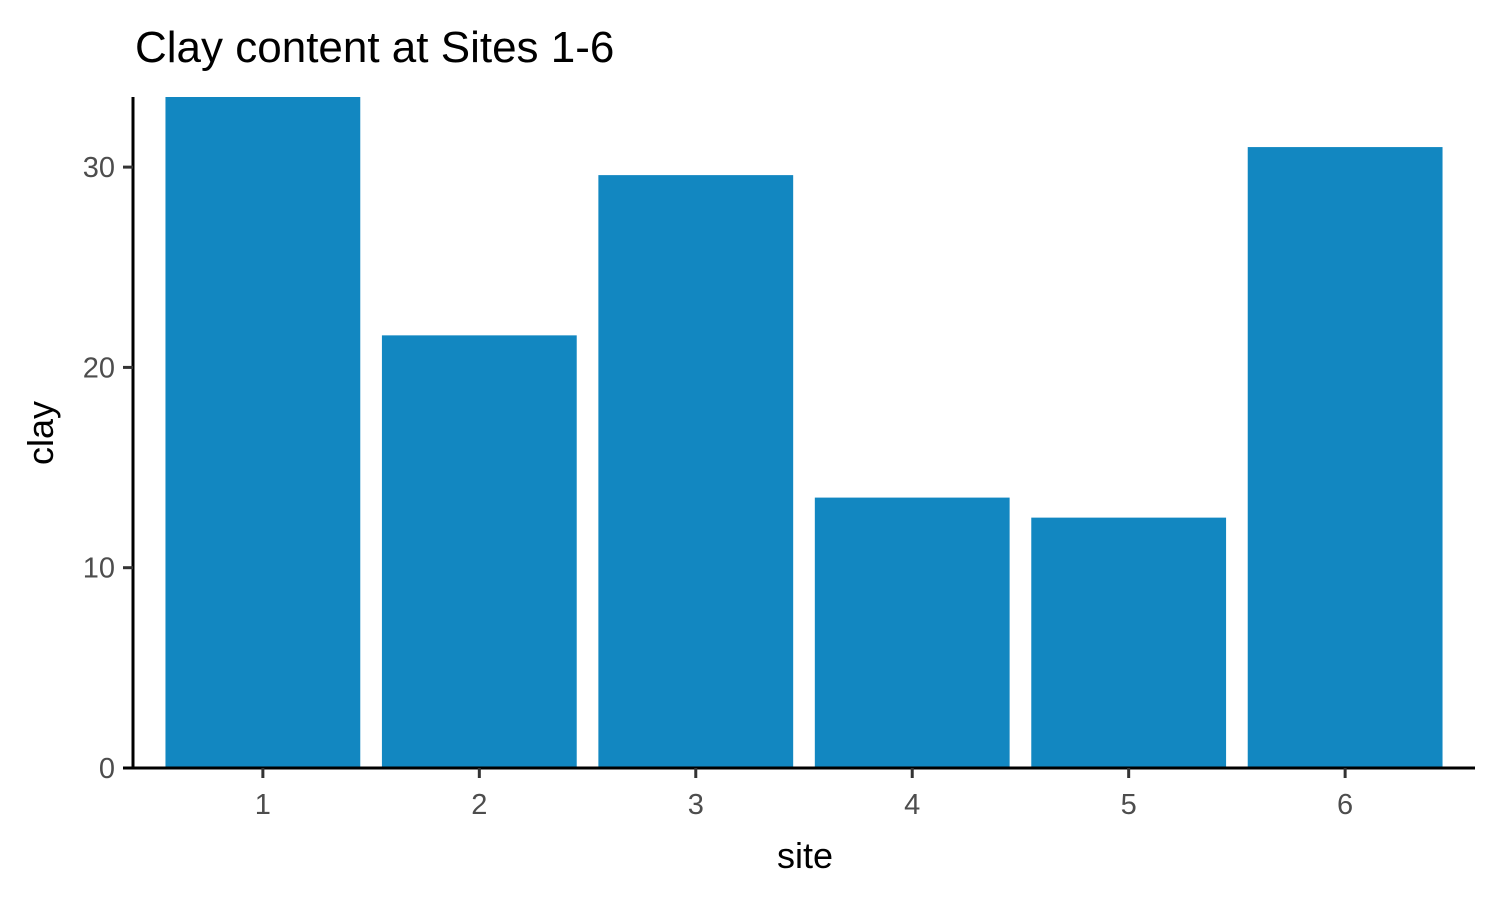 The height and width of the screenshot is (900, 1500). I want to click on chart-title: Clay content at Sites 1-6, so click(374, 47).